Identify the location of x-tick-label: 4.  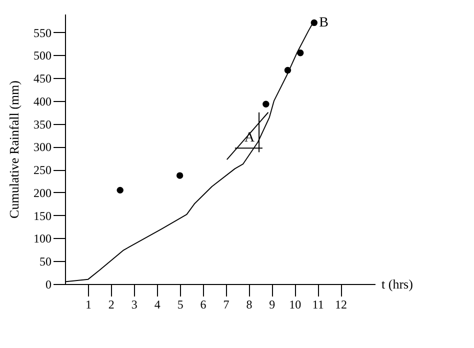
(157, 305).